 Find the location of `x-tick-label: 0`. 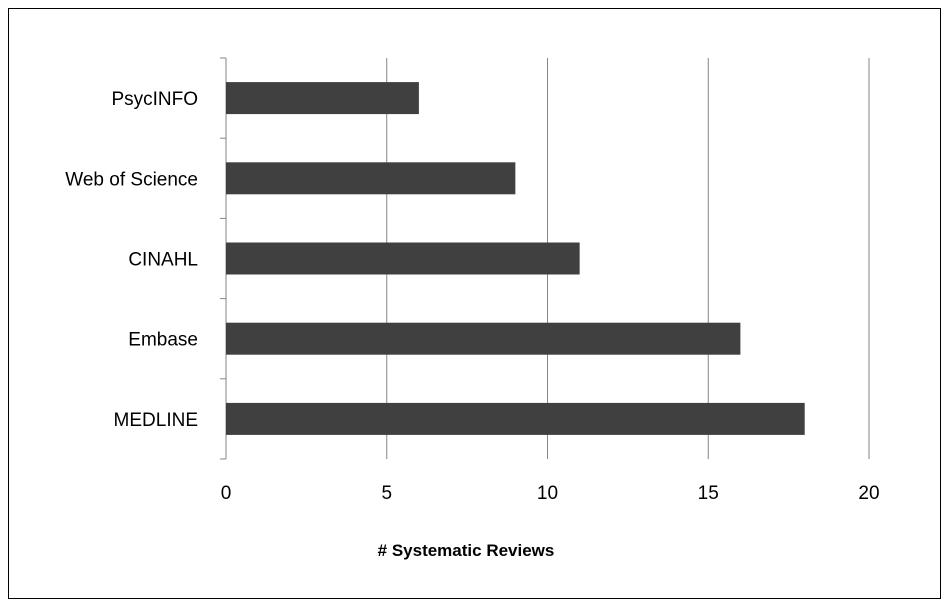

x-tick-label: 0 is located at coordinates (226, 493).